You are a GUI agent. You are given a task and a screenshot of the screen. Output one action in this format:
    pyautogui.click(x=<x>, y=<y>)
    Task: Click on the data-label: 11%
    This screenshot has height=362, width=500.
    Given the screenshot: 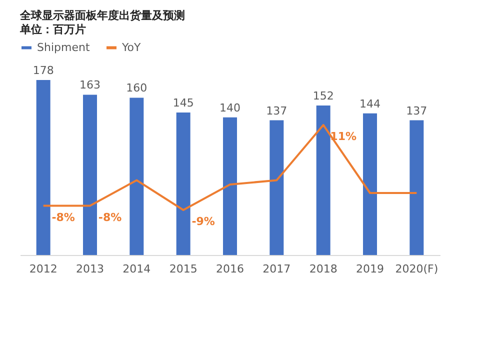 What is the action you would take?
    pyautogui.click(x=343, y=136)
    